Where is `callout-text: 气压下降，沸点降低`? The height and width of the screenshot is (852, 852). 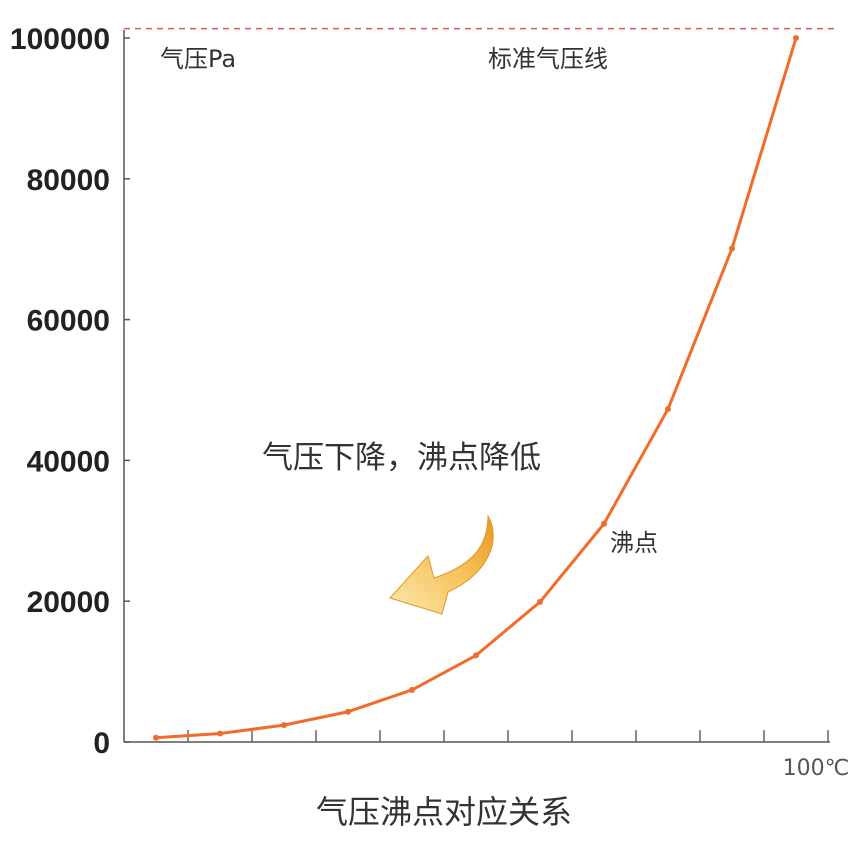 callout-text: 气压下降，沸点降低 is located at coordinates (401, 458).